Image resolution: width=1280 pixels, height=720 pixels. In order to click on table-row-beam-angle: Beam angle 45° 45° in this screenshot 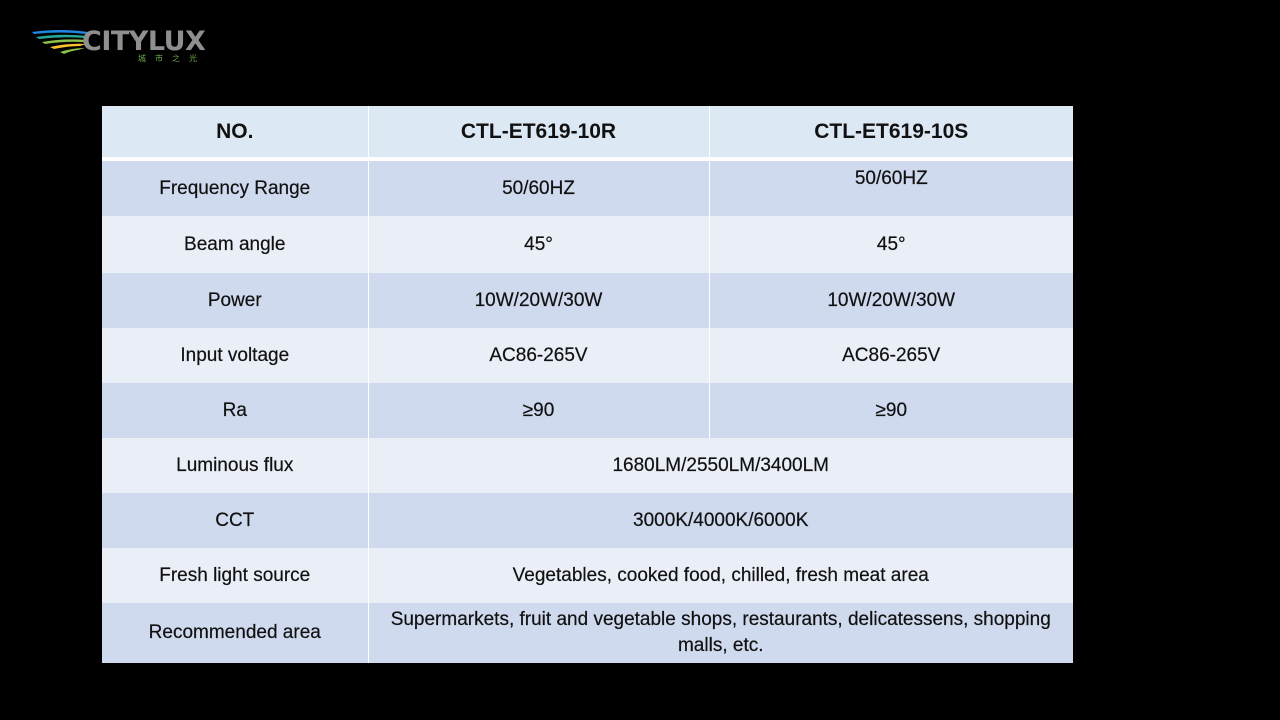, I will do `click(587, 244)`.